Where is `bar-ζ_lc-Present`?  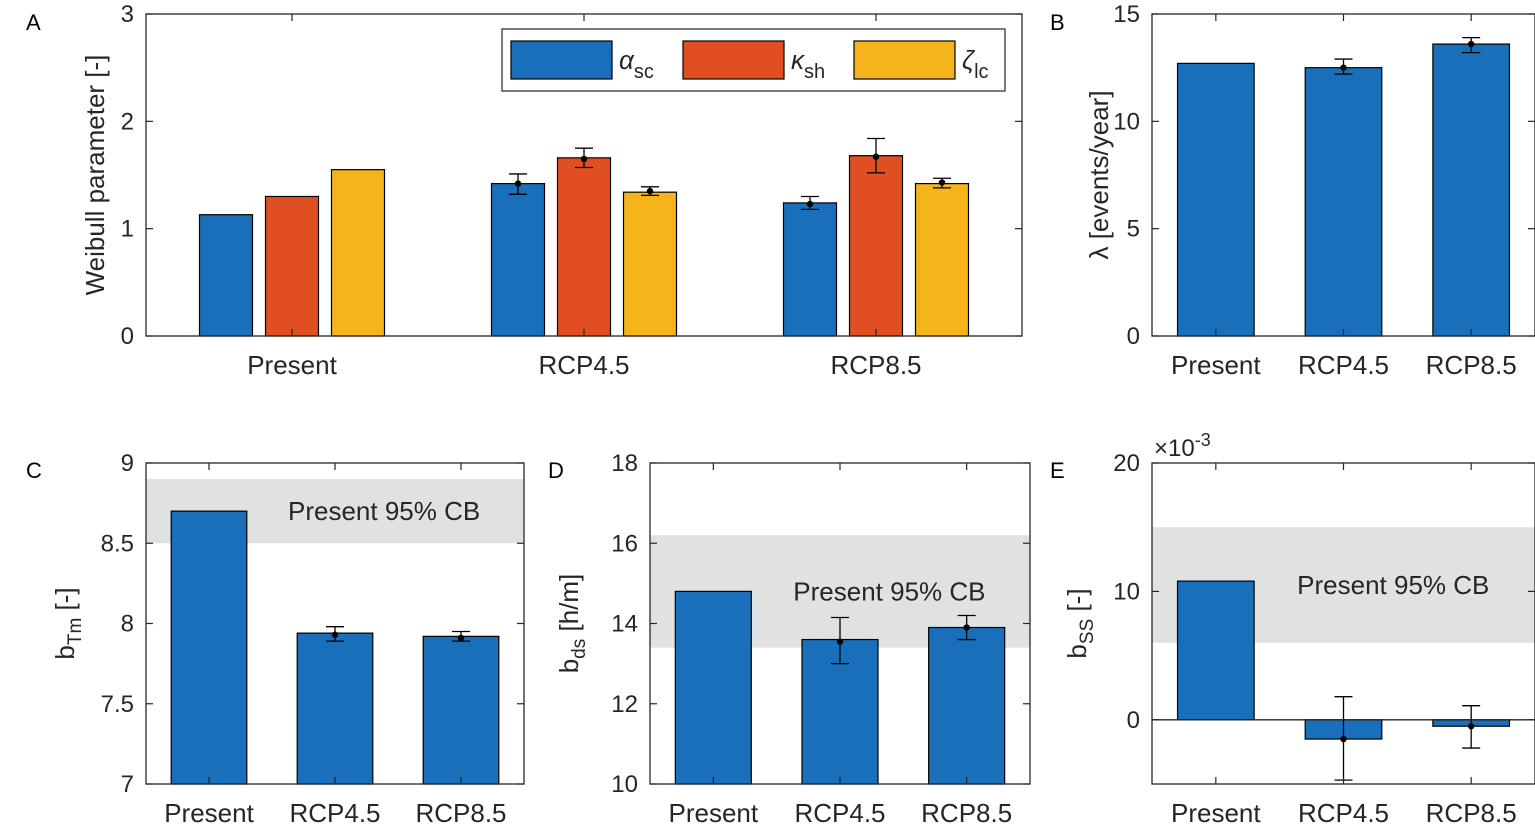
bar-ζ_lc-Present is located at coordinates (358, 253).